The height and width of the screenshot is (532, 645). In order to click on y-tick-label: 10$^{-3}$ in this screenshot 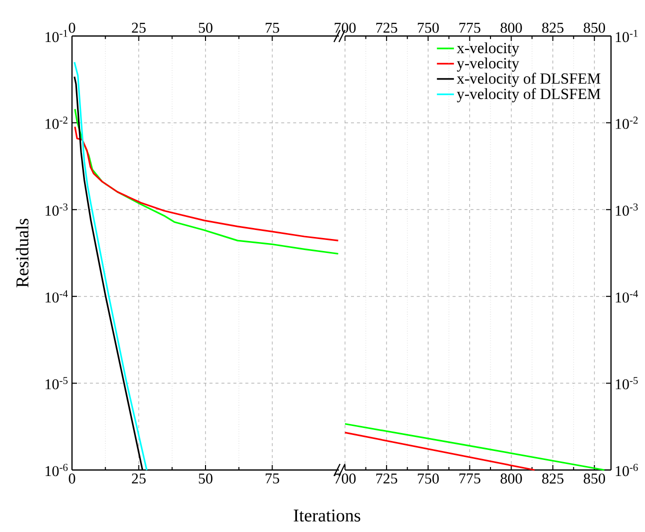, I will do `click(57, 209)`.